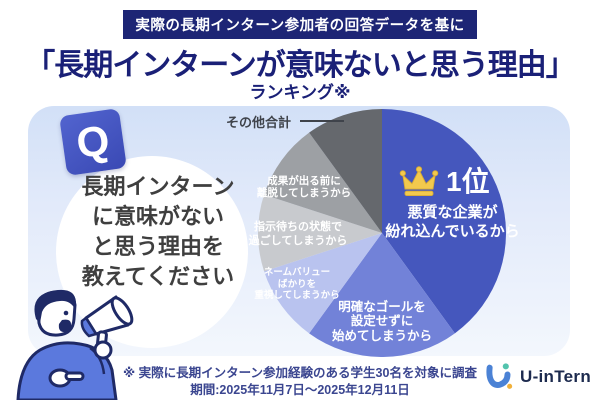 This screenshot has height=400, width=600. What do you see at coordinates (157, 246) in the screenshot?
I see `question-line: と思う理由を` at bounding box center [157, 246].